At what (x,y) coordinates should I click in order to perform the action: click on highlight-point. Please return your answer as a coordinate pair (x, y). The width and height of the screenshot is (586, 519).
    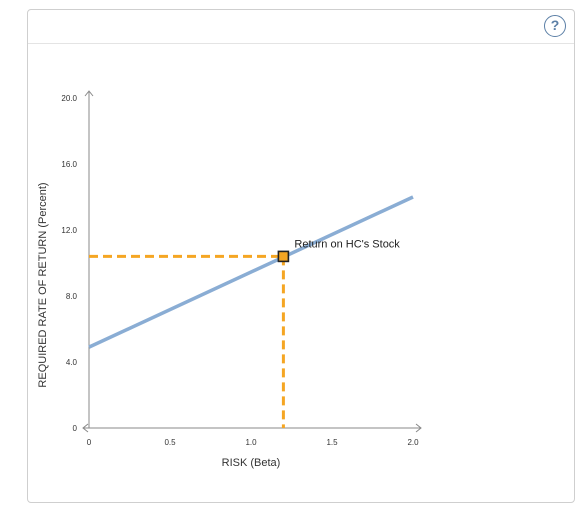
    Looking at the image, I should click on (283, 256).